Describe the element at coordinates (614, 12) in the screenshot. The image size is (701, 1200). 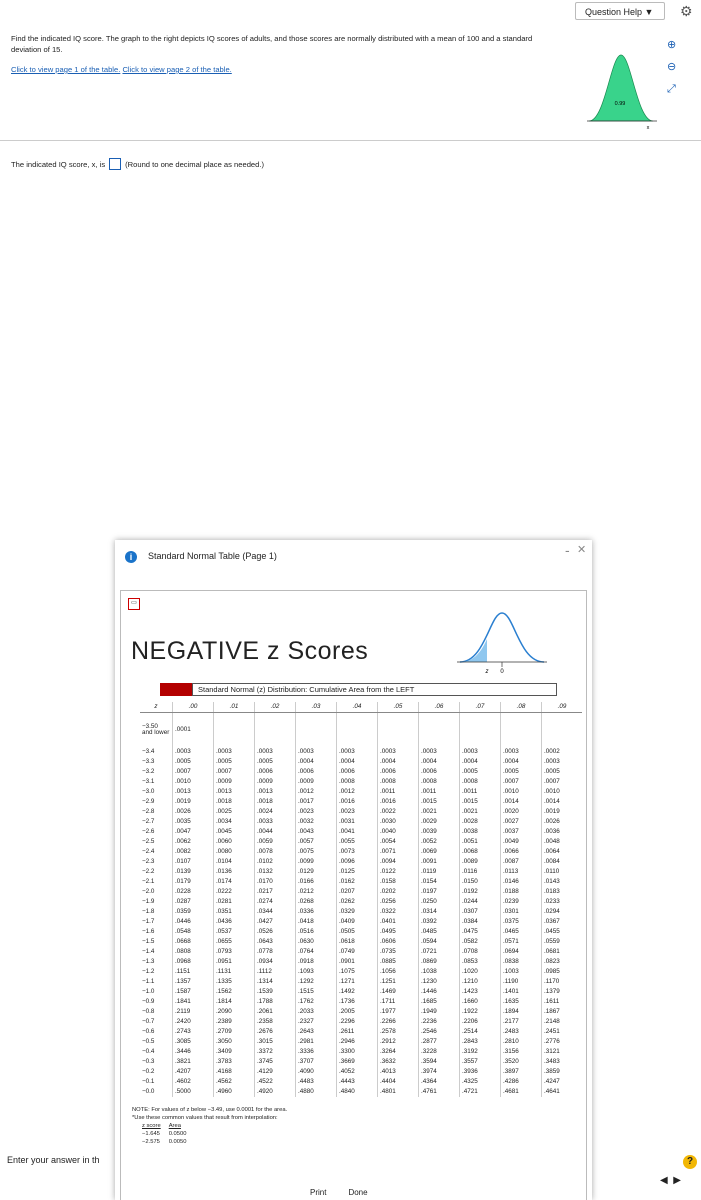
I see `help-label: Question Help` at that location.